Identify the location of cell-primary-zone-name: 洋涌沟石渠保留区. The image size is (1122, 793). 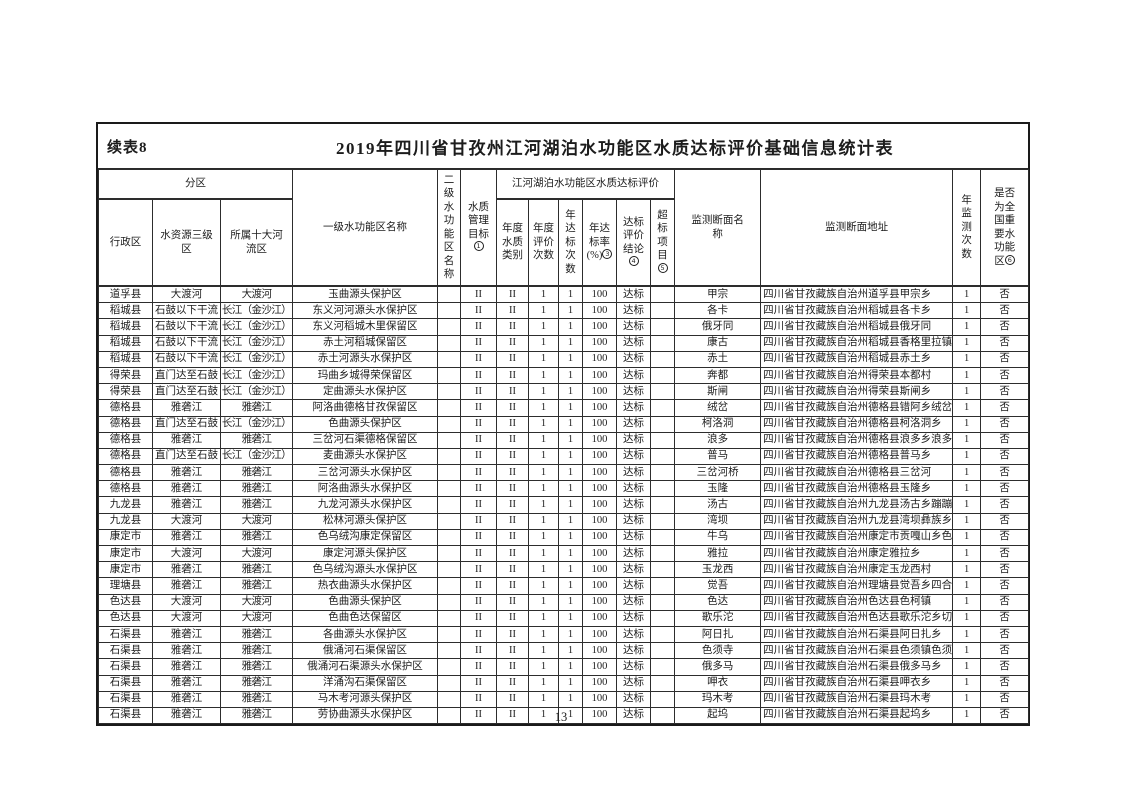
(365, 683).